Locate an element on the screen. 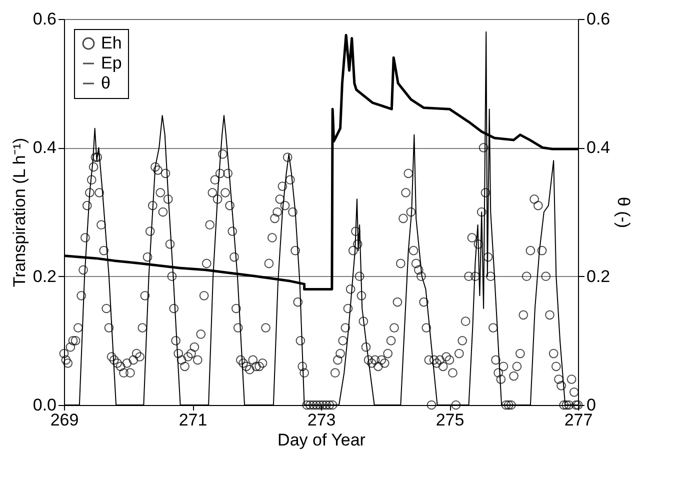 This screenshot has height=478, width=690. x-tick-label: 275 is located at coordinates (450, 420).